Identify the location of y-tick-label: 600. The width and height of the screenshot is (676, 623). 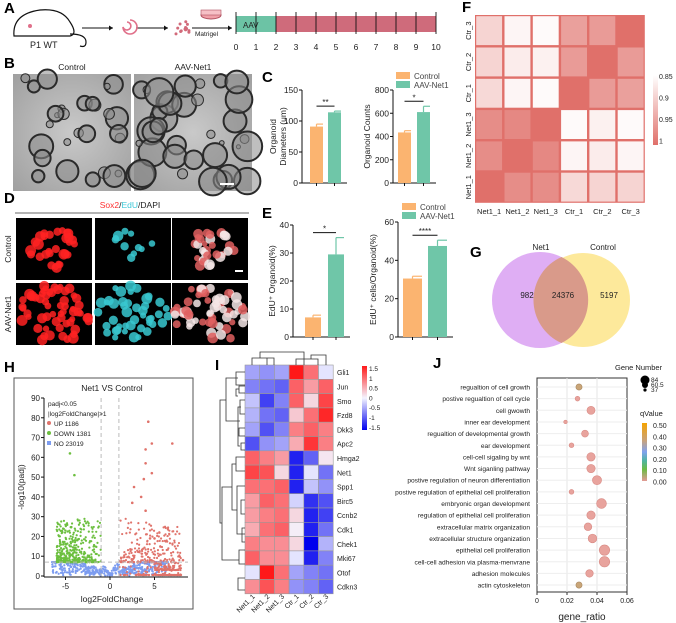
(382, 113).